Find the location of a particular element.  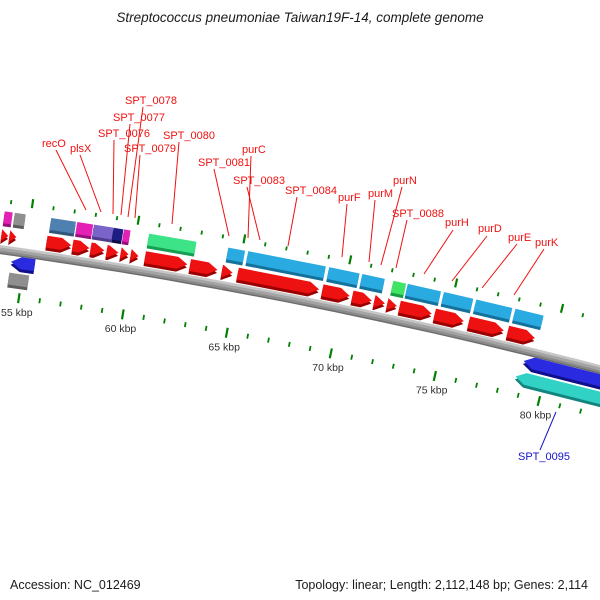

ruler-tick-label: 55 kbp is located at coordinates (17, 313).